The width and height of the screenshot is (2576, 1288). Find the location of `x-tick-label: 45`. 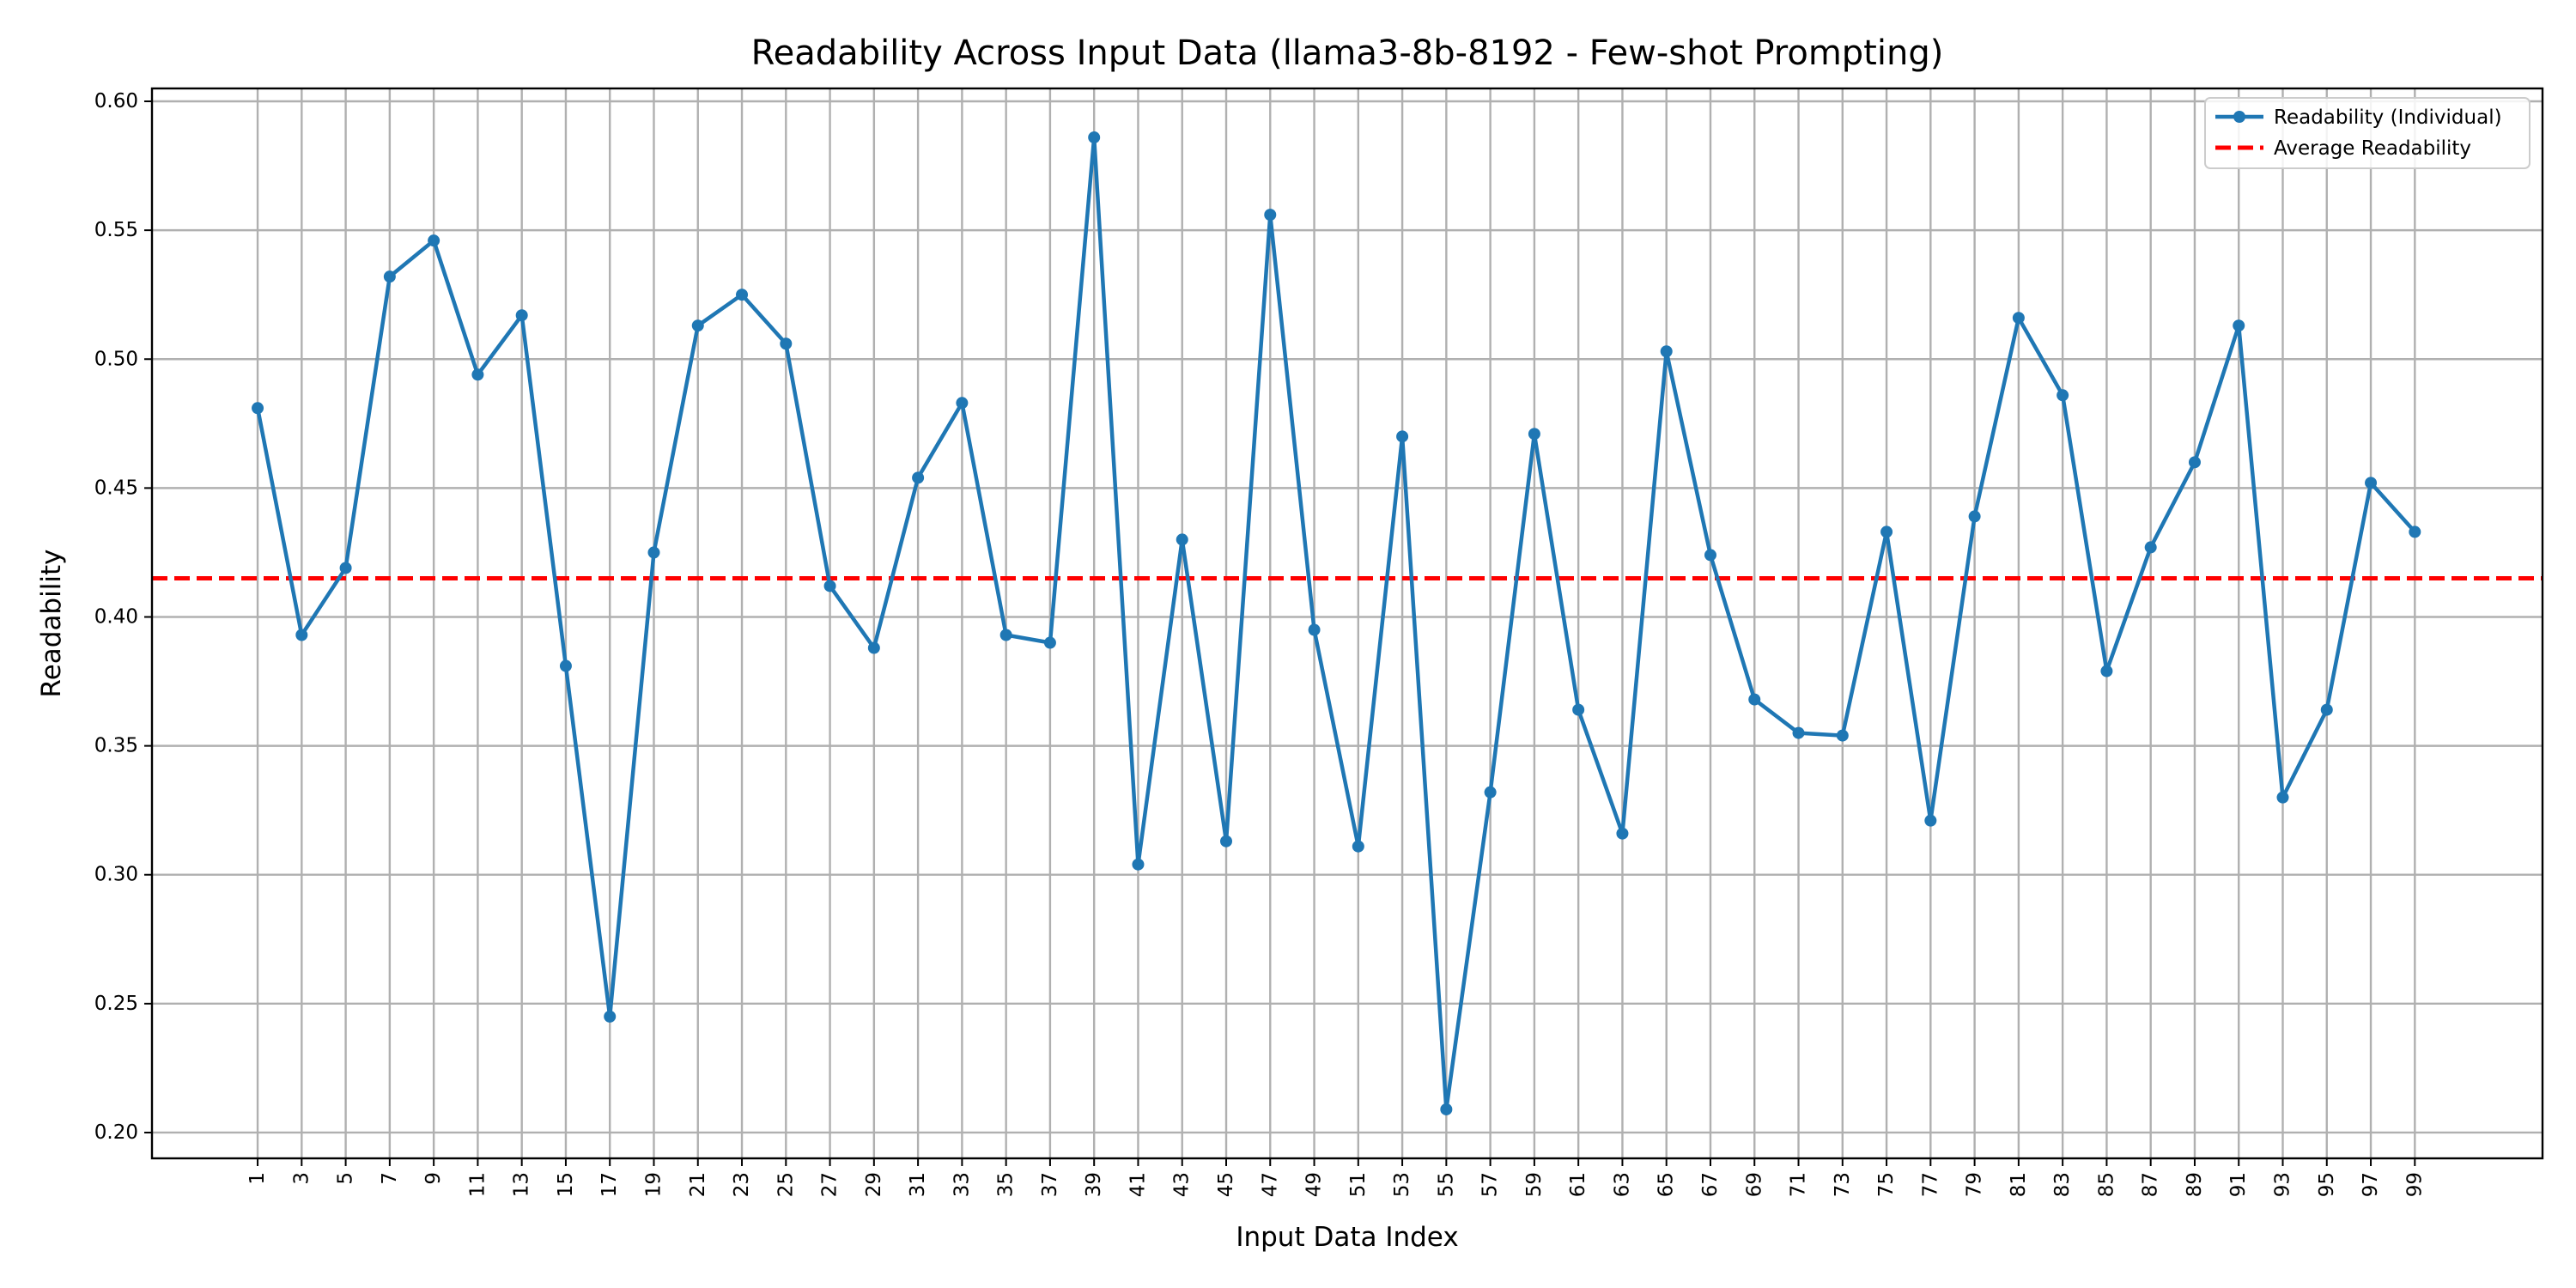

x-tick-label: 45 is located at coordinates (1226, 1184).